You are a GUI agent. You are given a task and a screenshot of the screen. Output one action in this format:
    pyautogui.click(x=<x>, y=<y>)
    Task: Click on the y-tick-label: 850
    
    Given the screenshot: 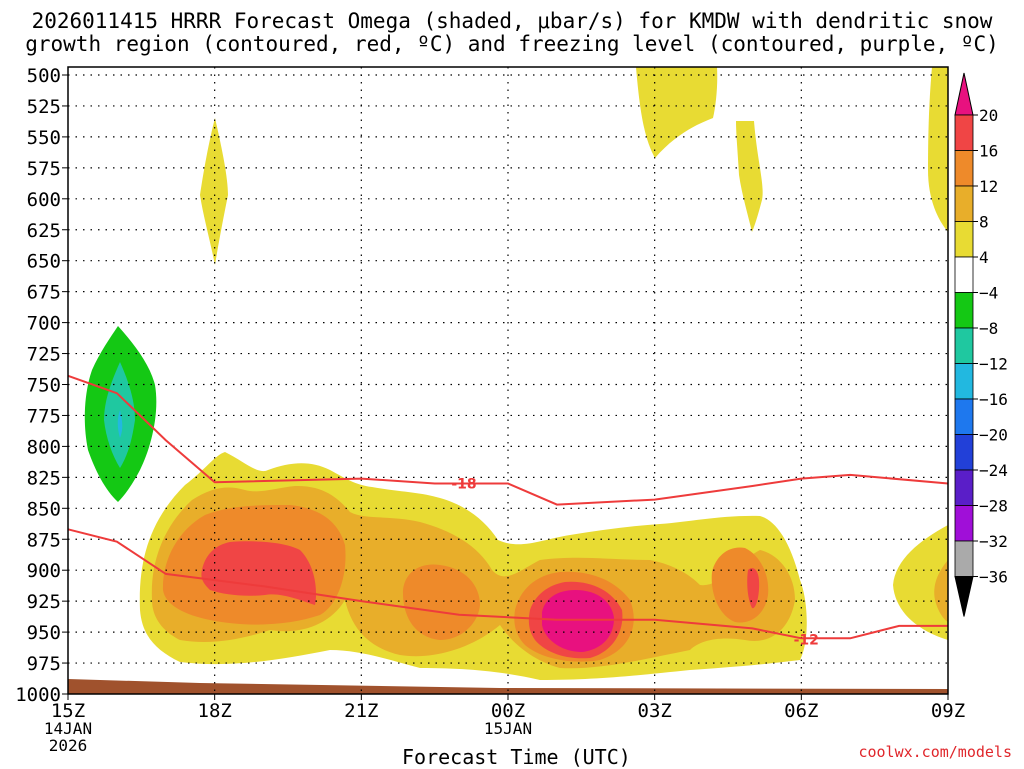 What is the action you would take?
    pyautogui.click(x=44, y=509)
    